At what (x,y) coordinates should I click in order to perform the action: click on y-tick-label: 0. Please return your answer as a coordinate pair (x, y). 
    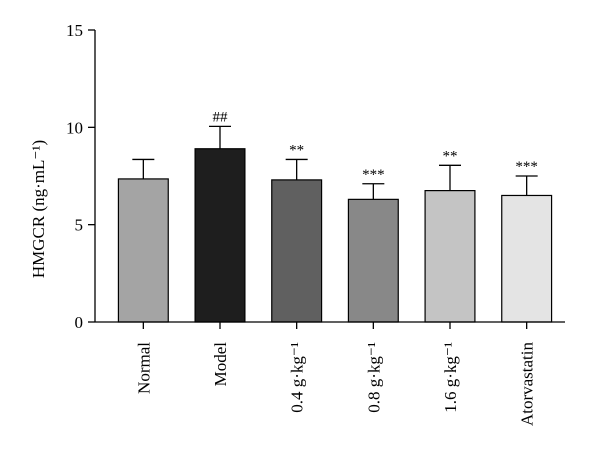
    Looking at the image, I should click on (79, 322).